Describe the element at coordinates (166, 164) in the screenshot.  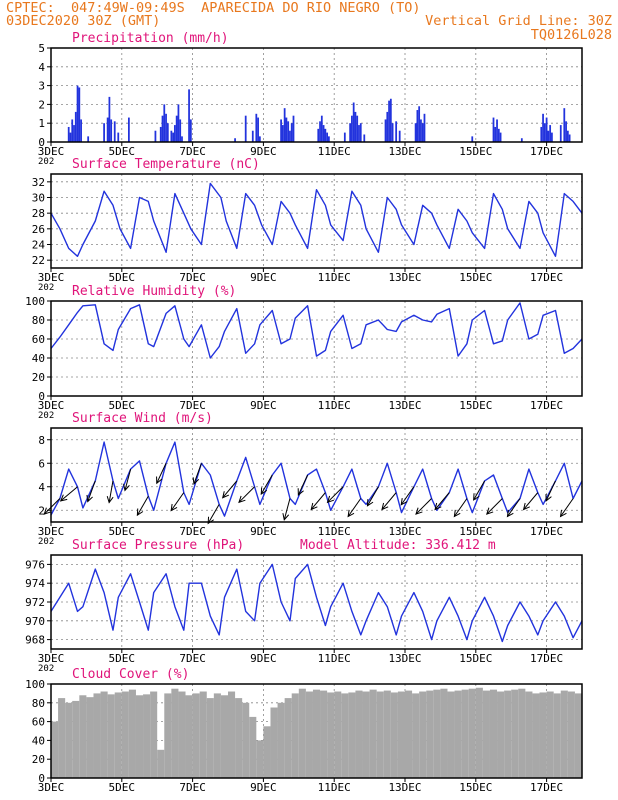
I see `panel-title: Surface Temperature (nC)` at that location.